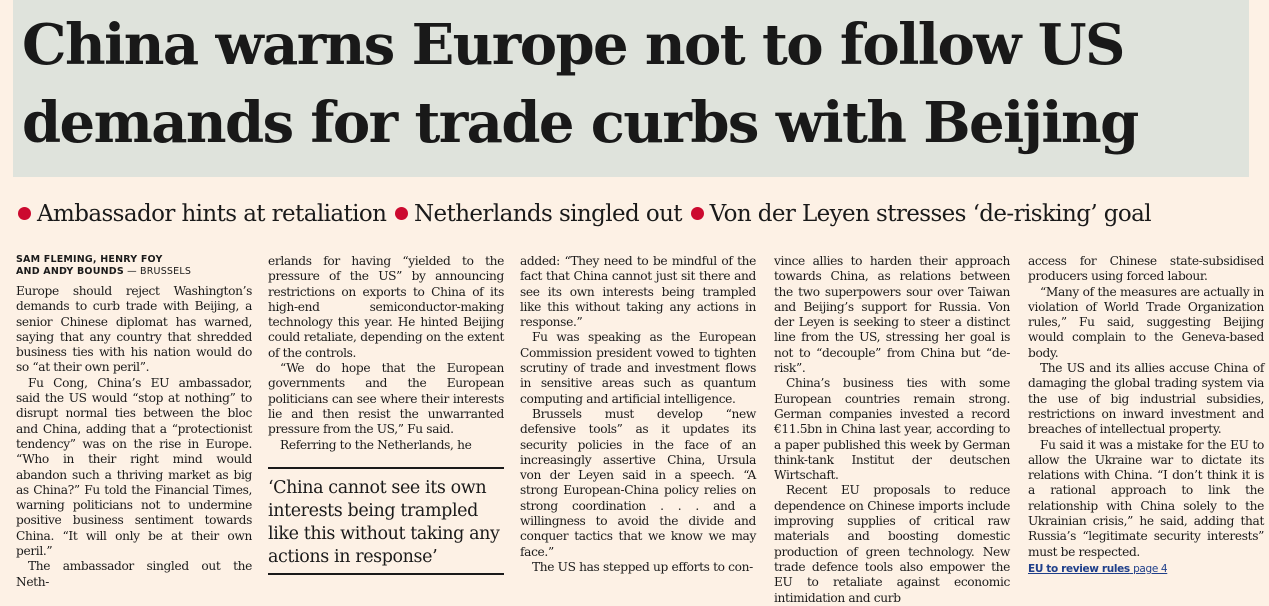 The width and height of the screenshot is (1269, 606). What do you see at coordinates (548, 214) in the screenshot?
I see `subhead-2: Netherlands singled out` at bounding box center [548, 214].